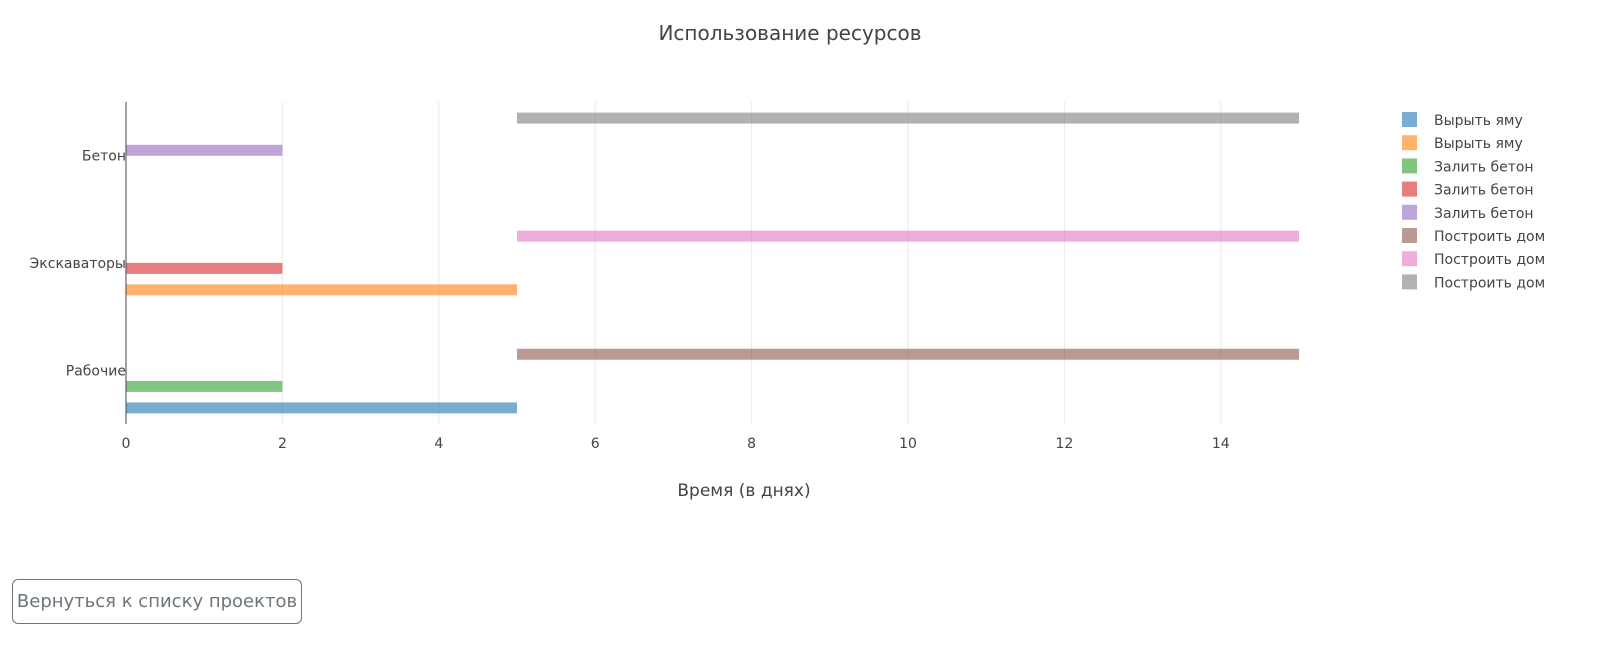 The height and width of the screenshot is (656, 1603). What do you see at coordinates (126, 444) in the screenshot?
I see `x-tick-label: 0` at bounding box center [126, 444].